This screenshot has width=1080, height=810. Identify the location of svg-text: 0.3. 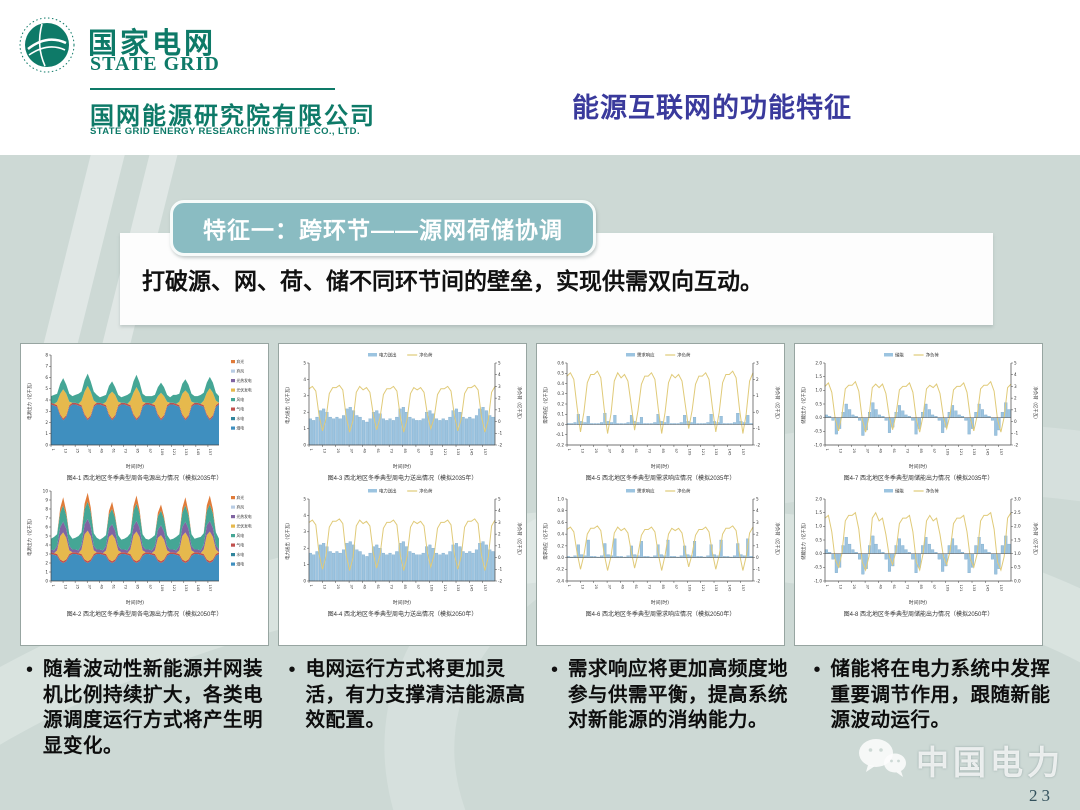
(560, 393).